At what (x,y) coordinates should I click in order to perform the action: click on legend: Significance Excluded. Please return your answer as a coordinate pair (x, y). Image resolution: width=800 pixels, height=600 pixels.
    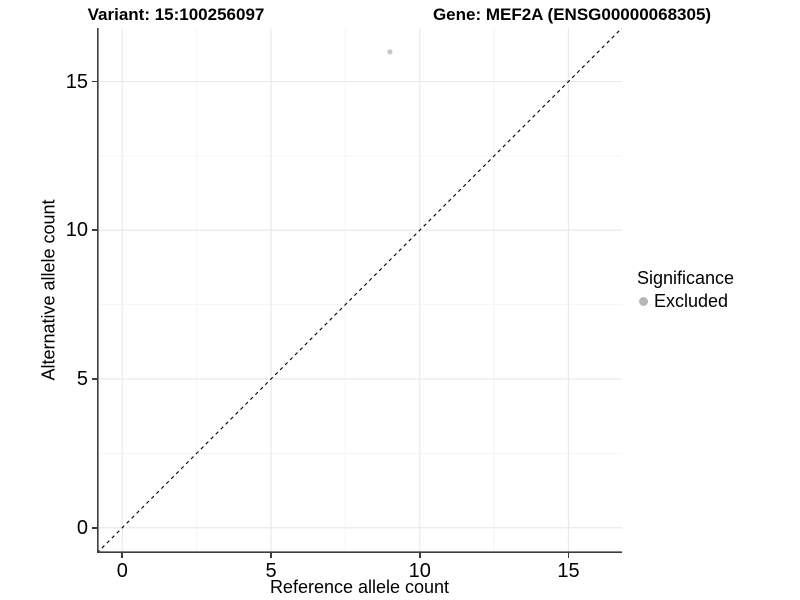
    Looking at the image, I should click on (685, 290).